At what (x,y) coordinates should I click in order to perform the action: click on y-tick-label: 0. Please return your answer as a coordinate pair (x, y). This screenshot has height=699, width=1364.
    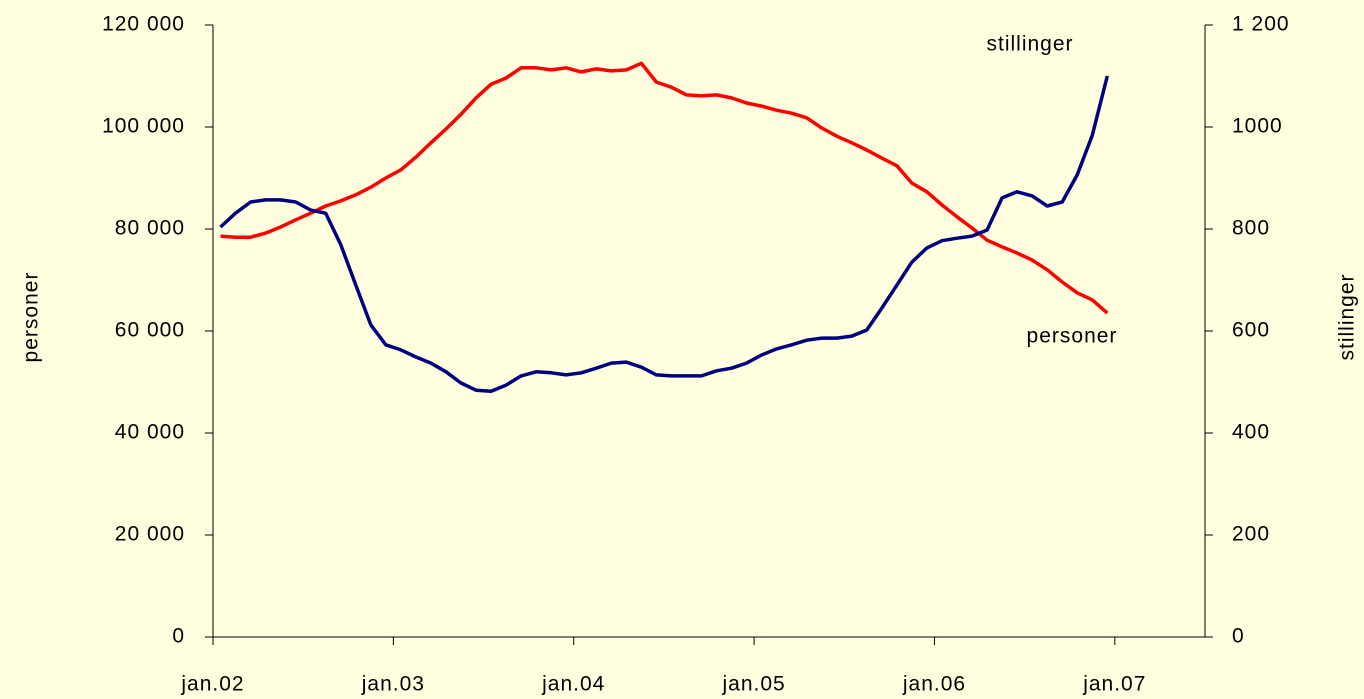
    Looking at the image, I should click on (178, 636).